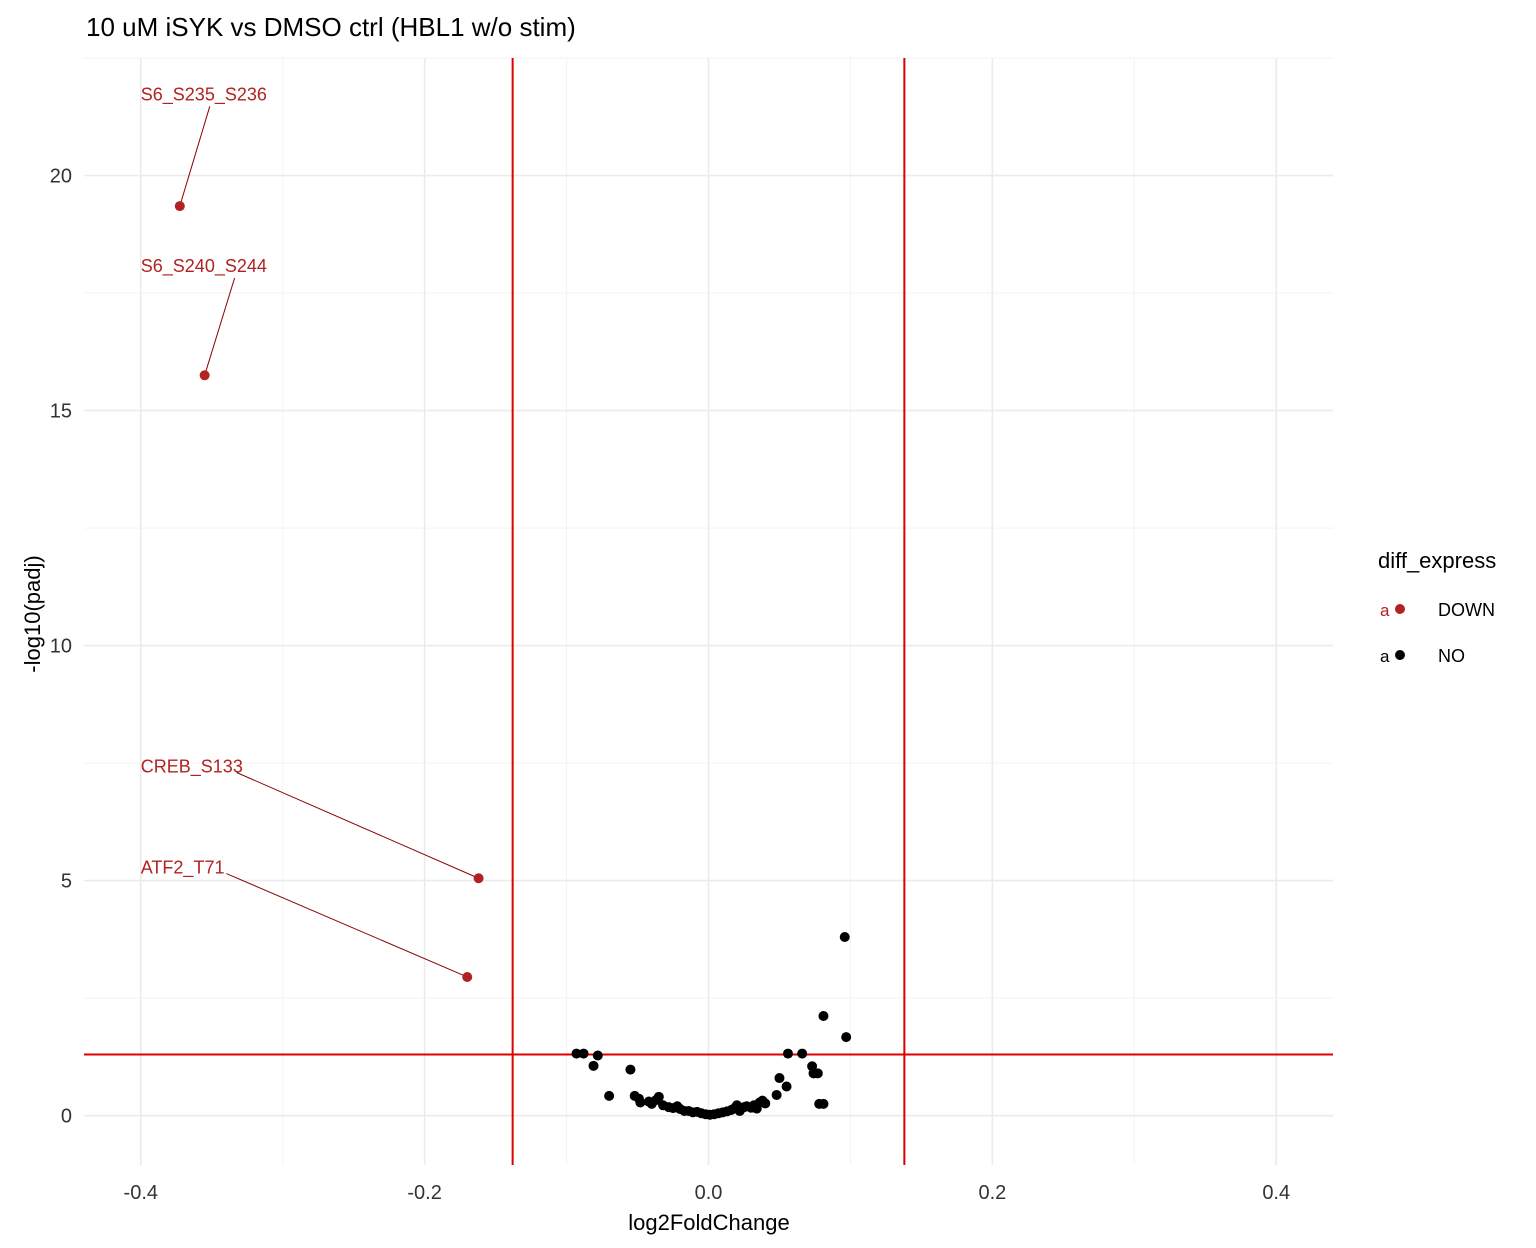 Image resolution: width=1536 pixels, height=1248 pixels. What do you see at coordinates (141, 1193) in the screenshot?
I see `x-tick-label: -0.4` at bounding box center [141, 1193].